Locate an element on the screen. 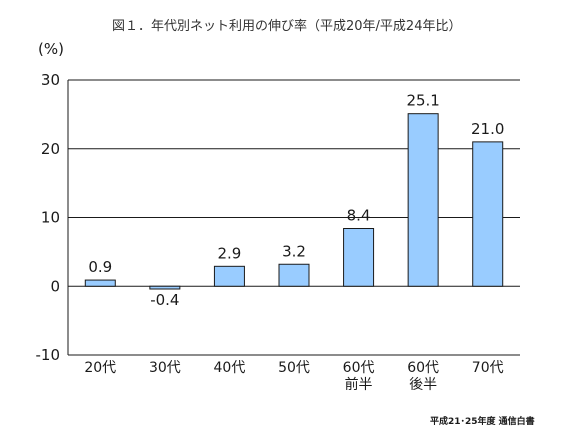  y-axis-unit: (%) is located at coordinates (51, 49).